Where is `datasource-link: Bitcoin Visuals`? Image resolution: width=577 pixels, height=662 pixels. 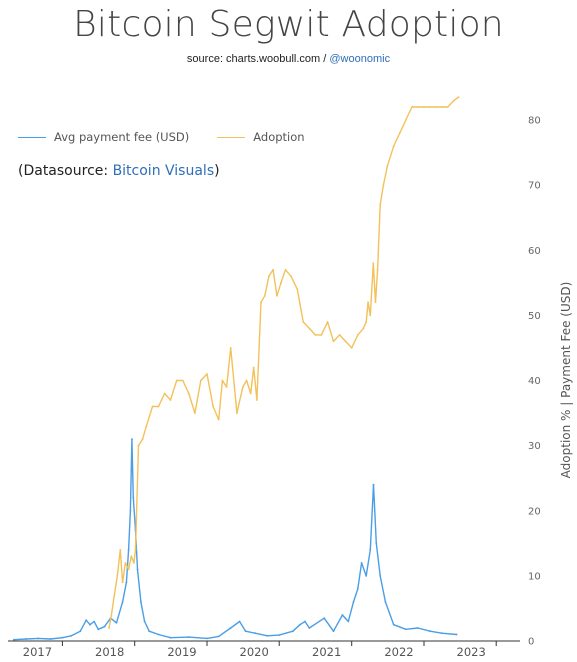
datasource-link: Bitcoin Visuals is located at coordinates (163, 171).